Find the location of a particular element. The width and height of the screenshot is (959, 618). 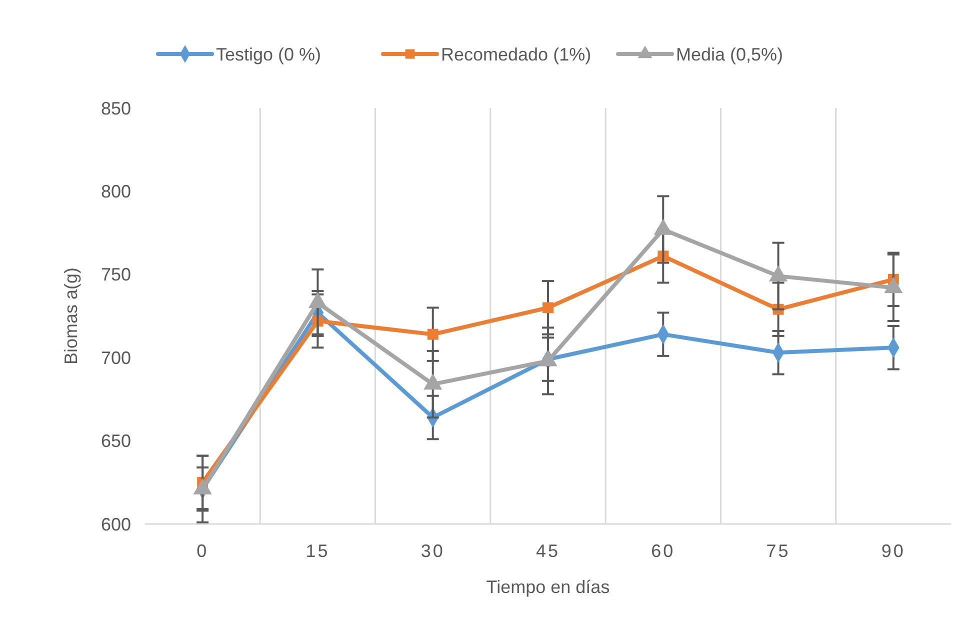

x-tick-label: 60 is located at coordinates (663, 551).